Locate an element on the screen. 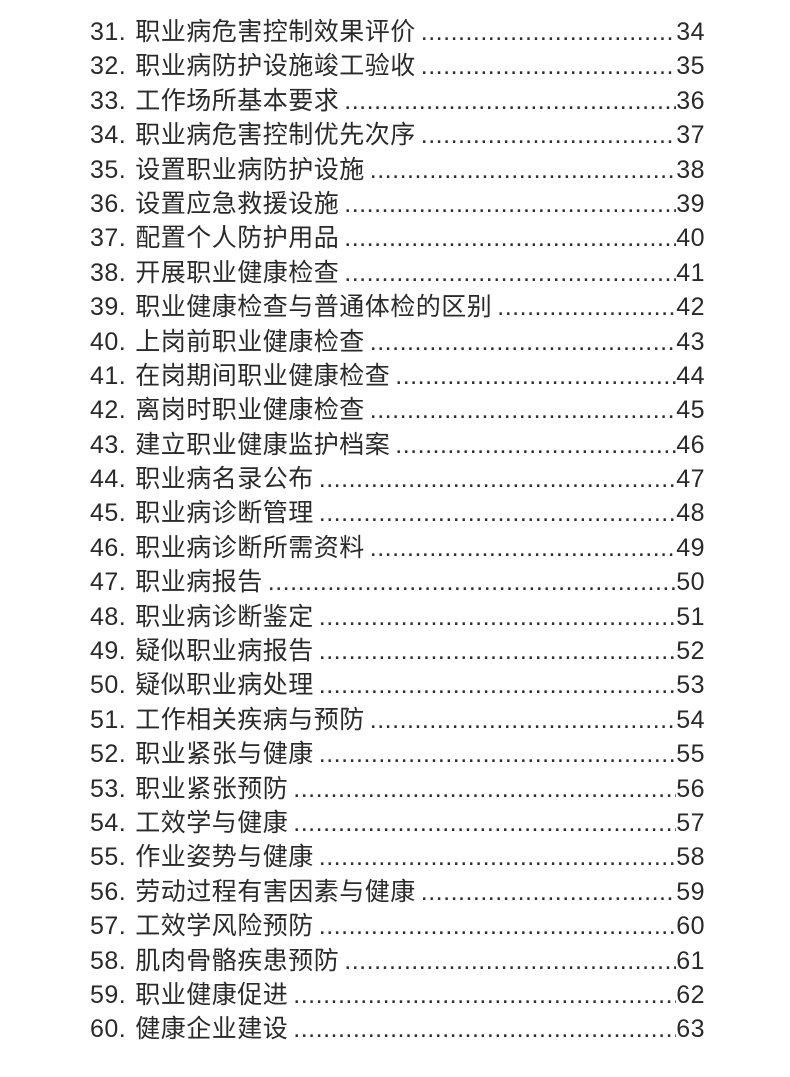 This screenshot has height=1077, width=790. toc-entry: 49. 疑似职业病报告 52 is located at coordinates (397, 651).